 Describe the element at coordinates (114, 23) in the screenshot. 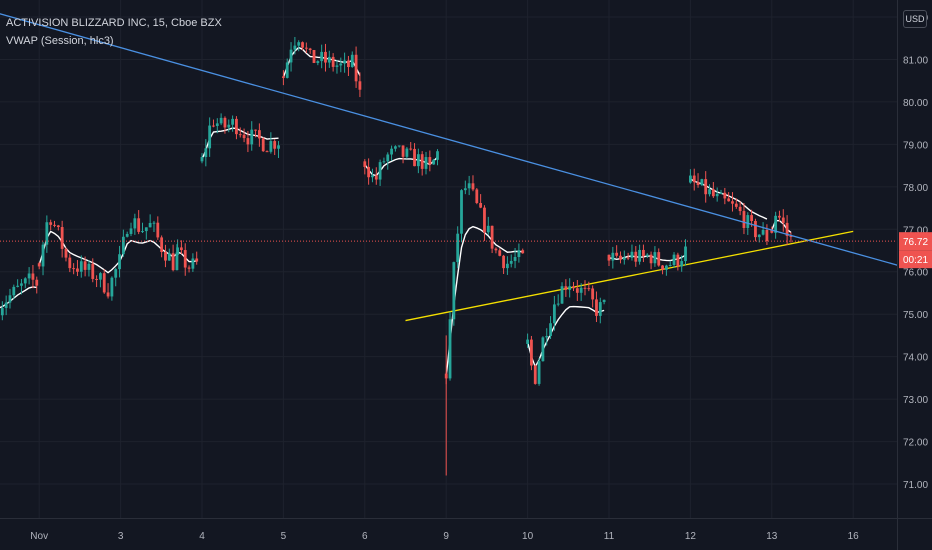

I see `symbol-title: ACTIVISION BLIZZARD INC, 15, Cboe BZX` at that location.